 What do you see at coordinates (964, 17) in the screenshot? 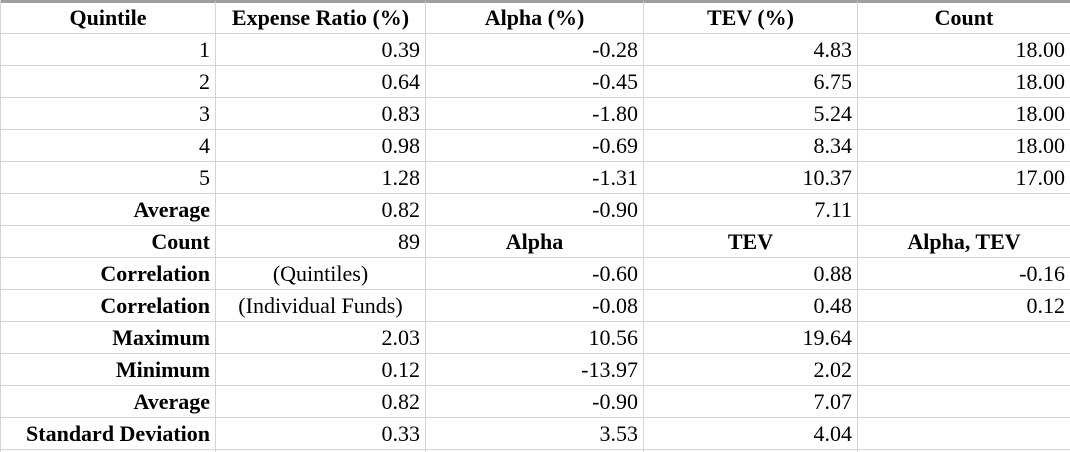
I see `column-header-count: Count` at bounding box center [964, 17].